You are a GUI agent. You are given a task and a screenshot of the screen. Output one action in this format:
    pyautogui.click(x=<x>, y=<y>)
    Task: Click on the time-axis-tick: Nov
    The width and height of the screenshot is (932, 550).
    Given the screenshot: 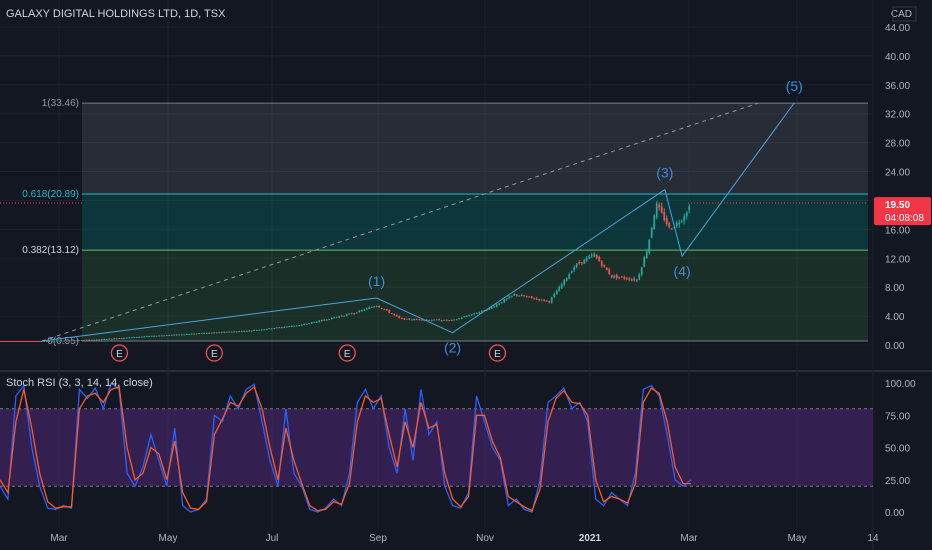 What is the action you would take?
    pyautogui.click(x=485, y=538)
    